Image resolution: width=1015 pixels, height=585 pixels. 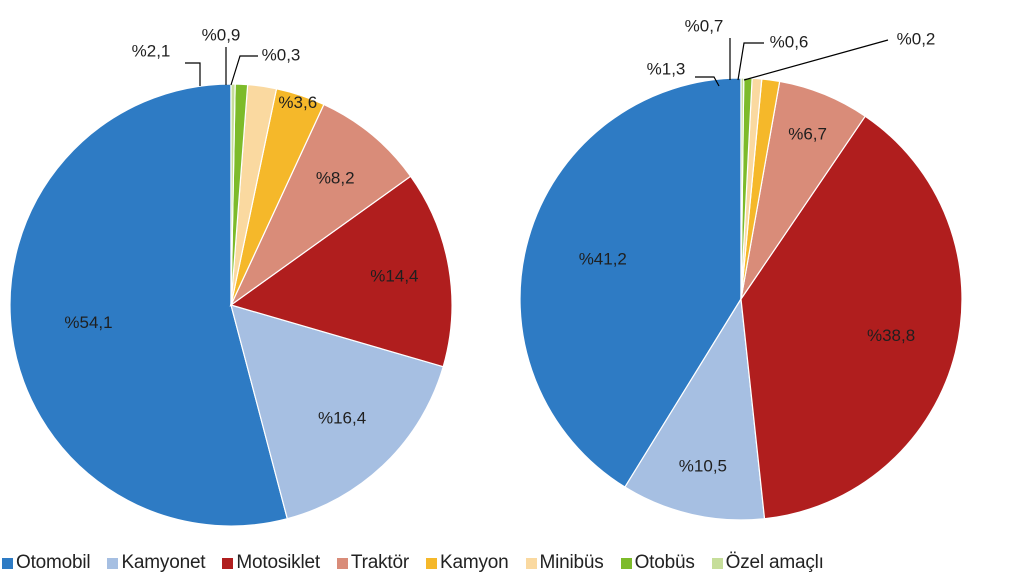 I want to click on legend-item-motosiklet: Motosiklet, so click(x=271, y=563).